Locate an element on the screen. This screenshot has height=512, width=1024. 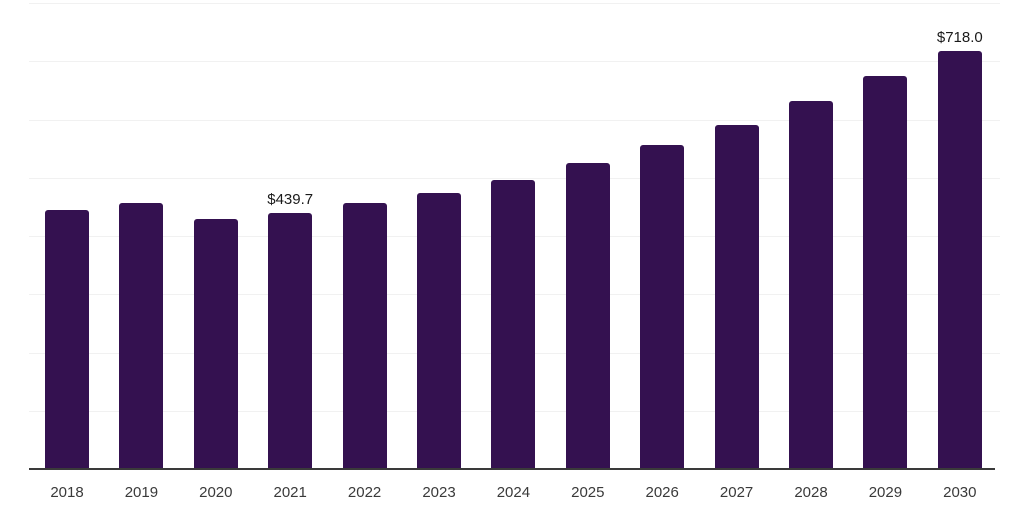
bar-2028 is located at coordinates (811, 284).